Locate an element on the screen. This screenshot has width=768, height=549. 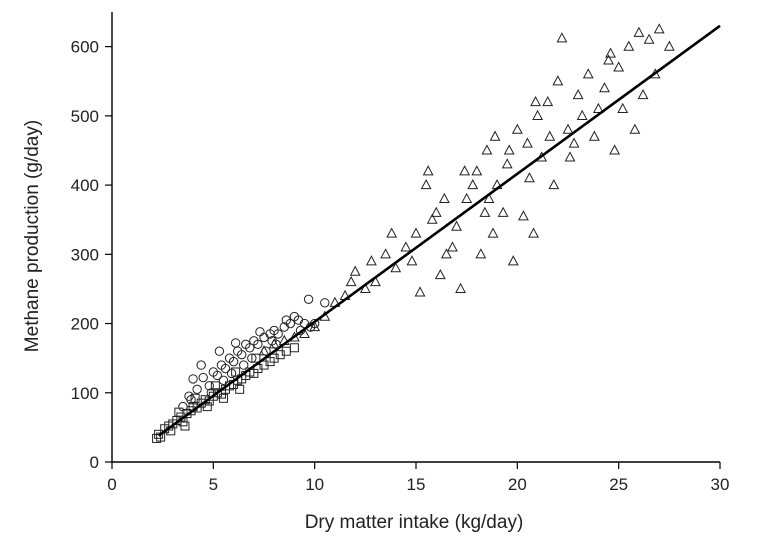
x-tick-label: 25 is located at coordinates (618, 484).